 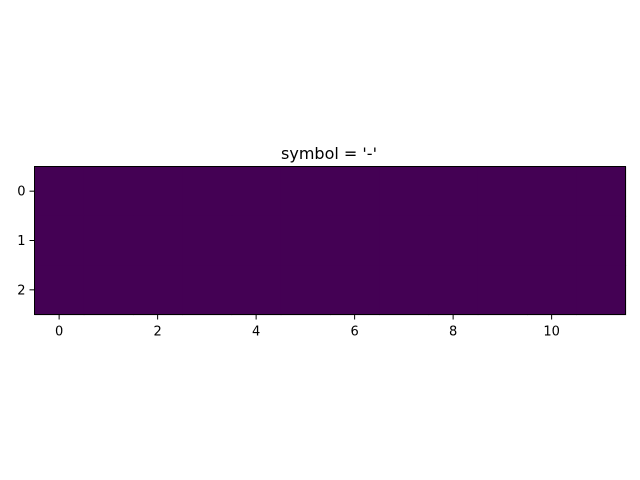 I want to click on y-tick-label: 1, so click(x=21, y=241).